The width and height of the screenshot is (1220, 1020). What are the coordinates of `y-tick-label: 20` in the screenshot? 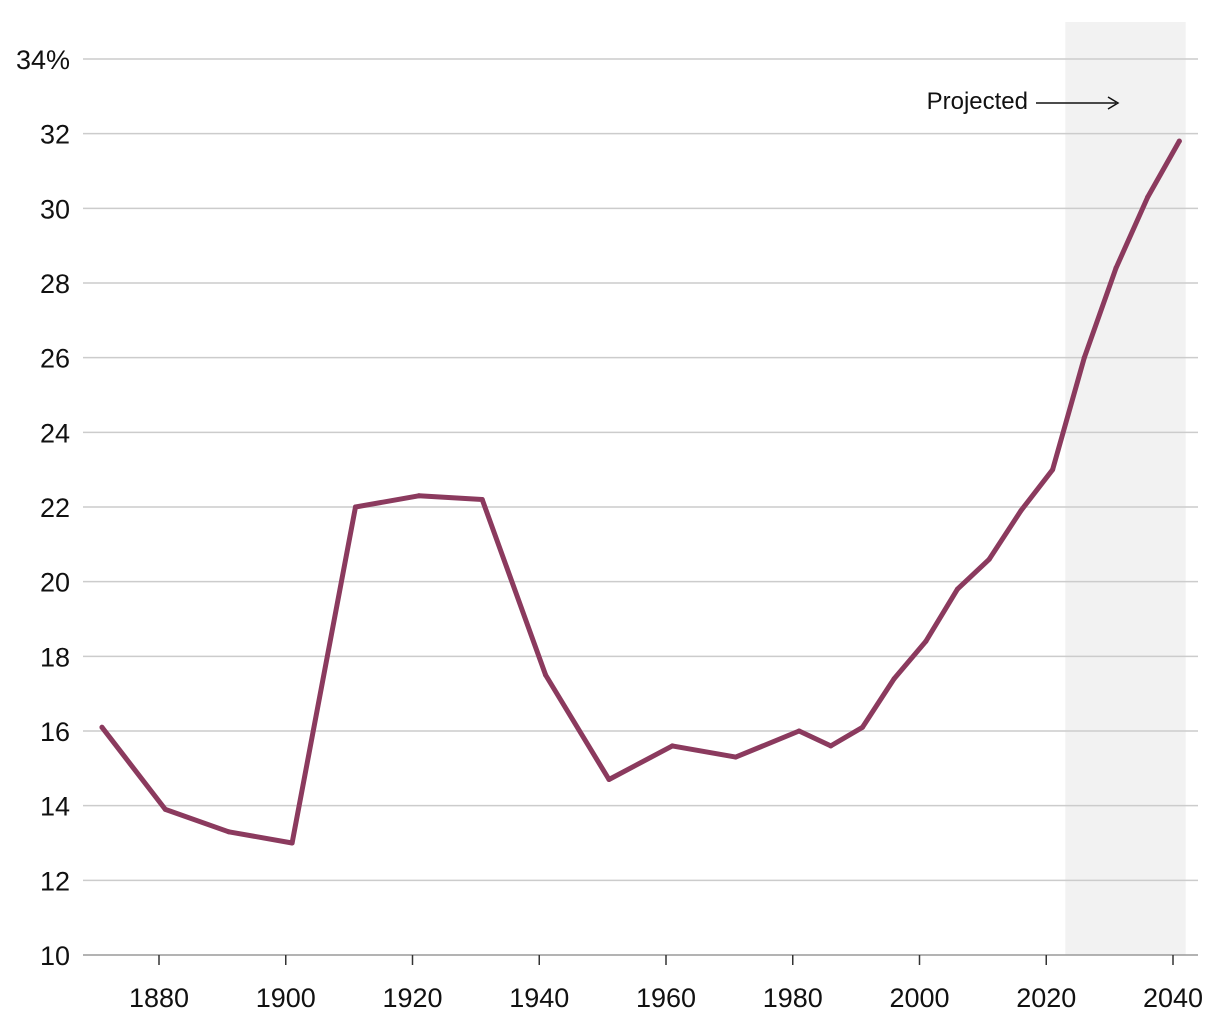 It's located at (55, 583).